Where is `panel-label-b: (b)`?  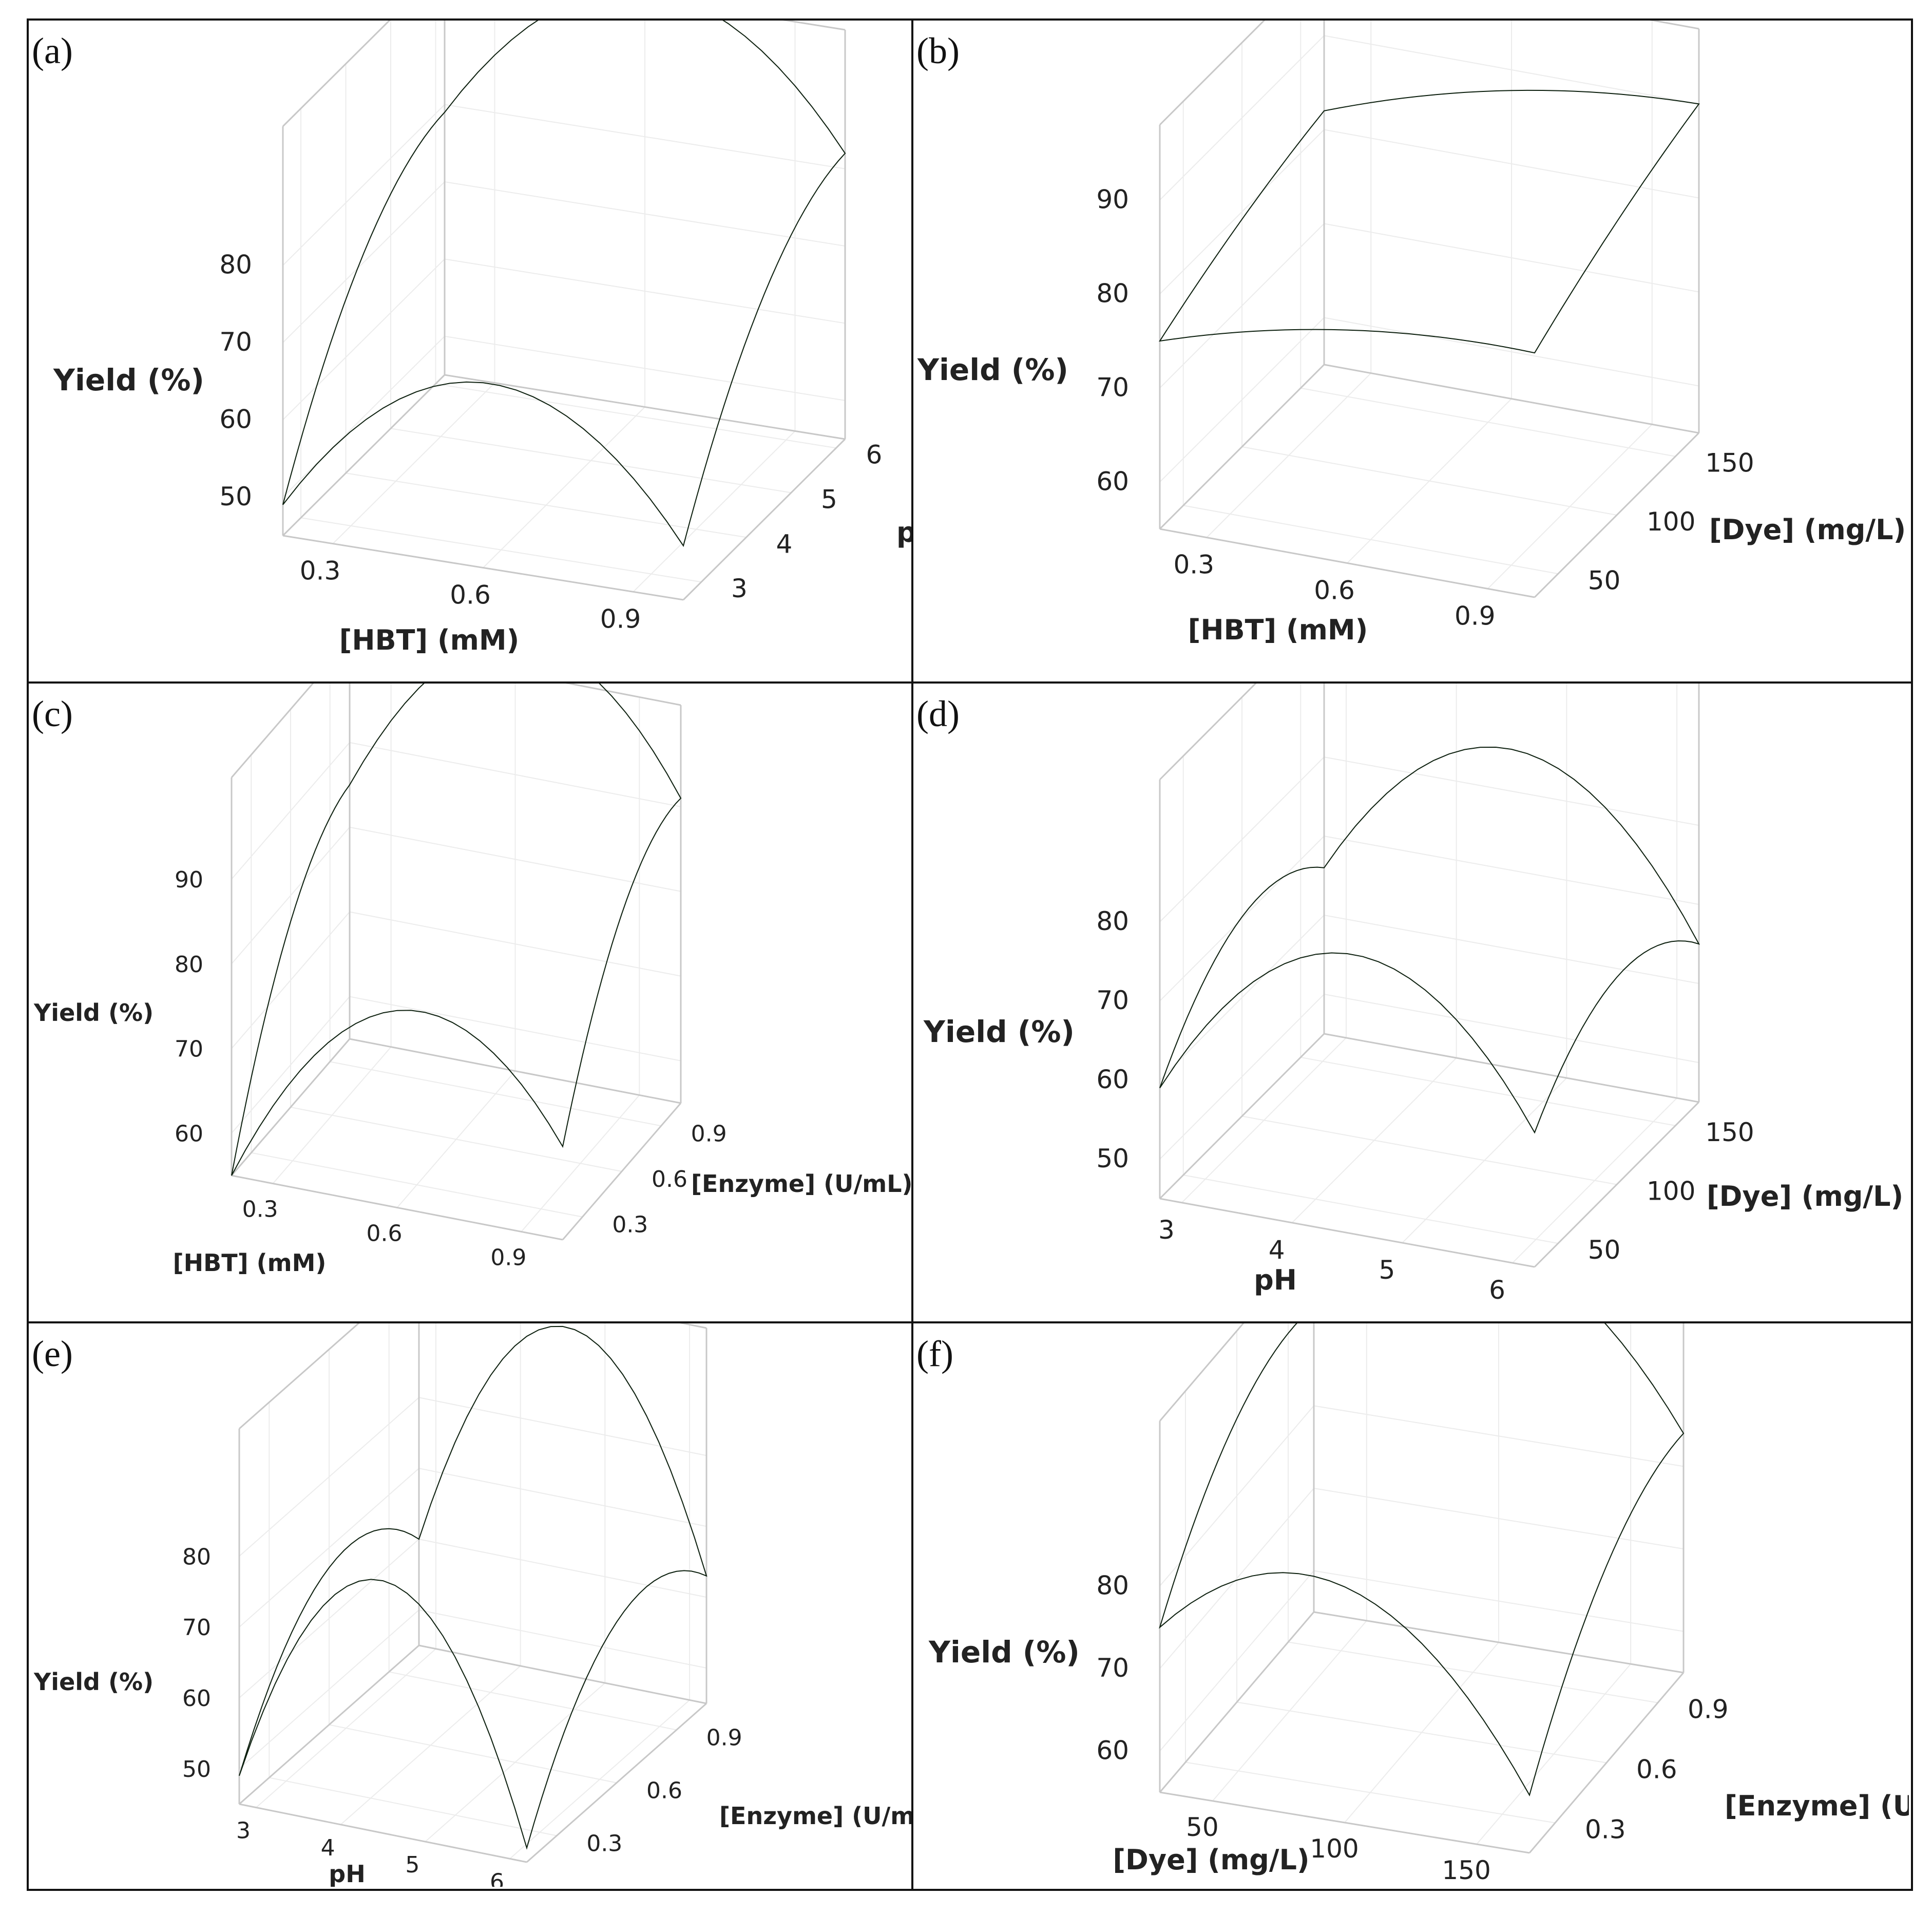 panel-label-b: (b) is located at coordinates (938, 50).